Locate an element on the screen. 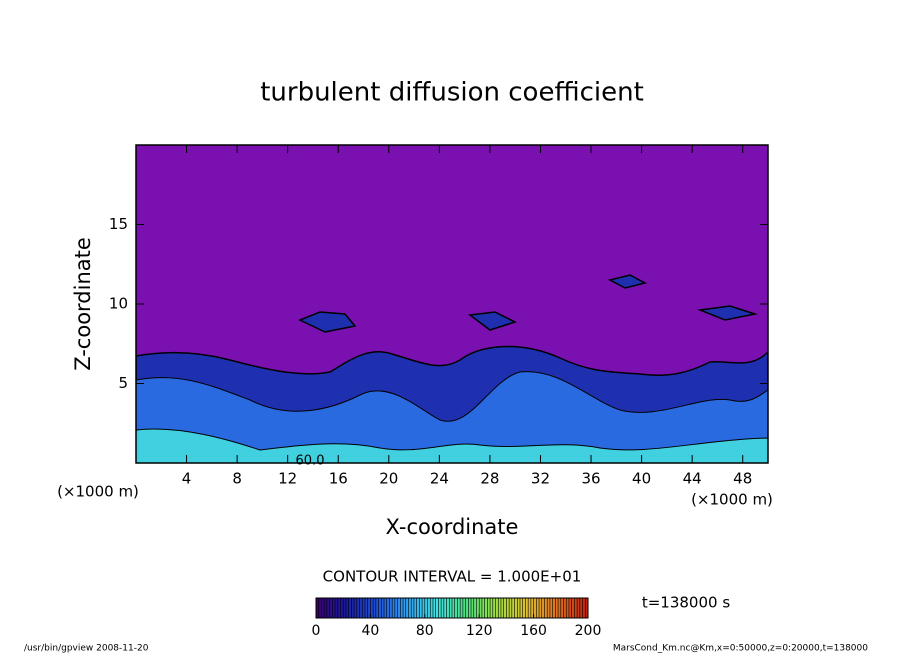  x-tick-label: 36 is located at coordinates (590, 479).